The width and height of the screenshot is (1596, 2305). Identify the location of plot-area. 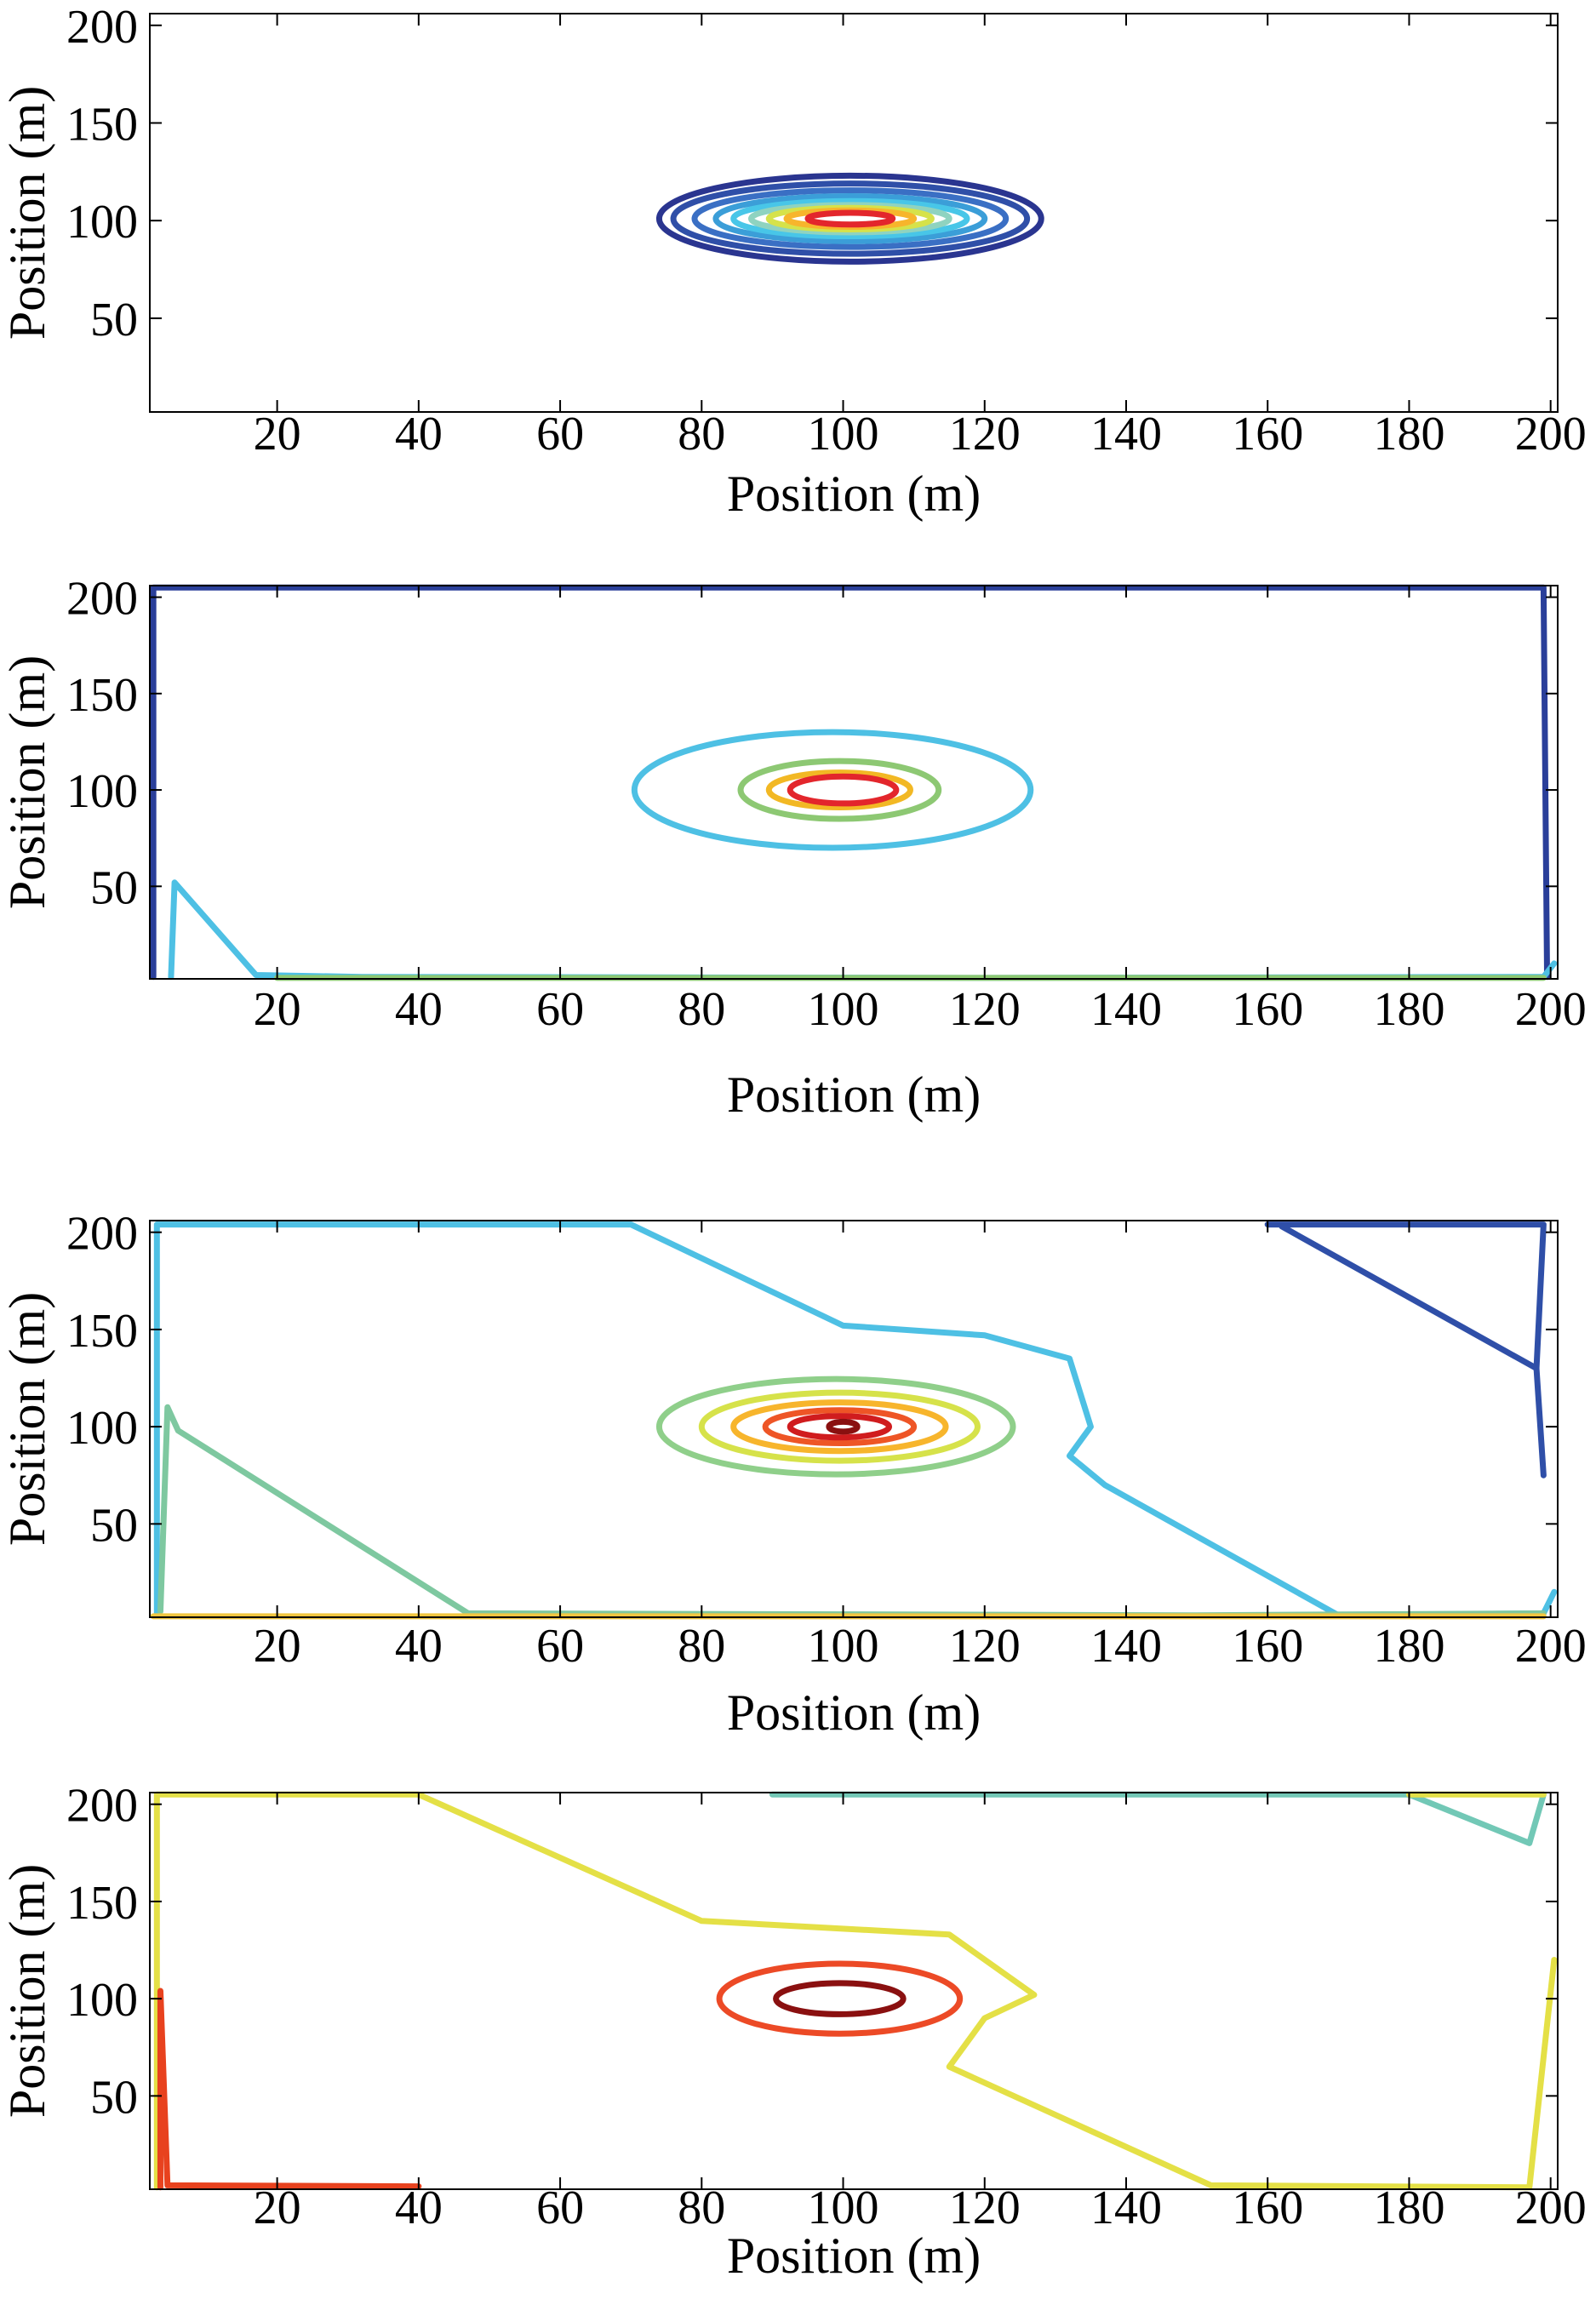
(849, 219).